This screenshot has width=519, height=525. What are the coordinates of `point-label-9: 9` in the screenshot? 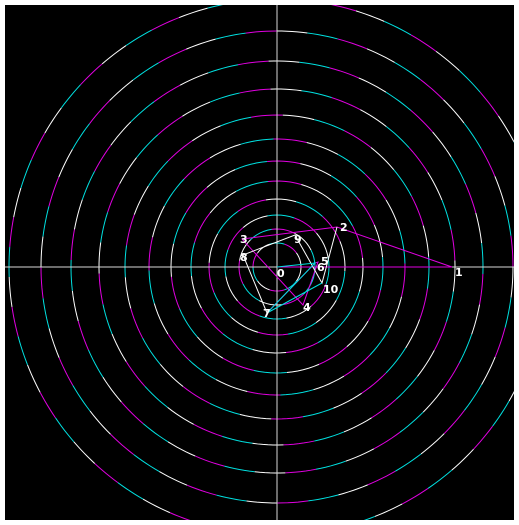 It's located at (298, 239).